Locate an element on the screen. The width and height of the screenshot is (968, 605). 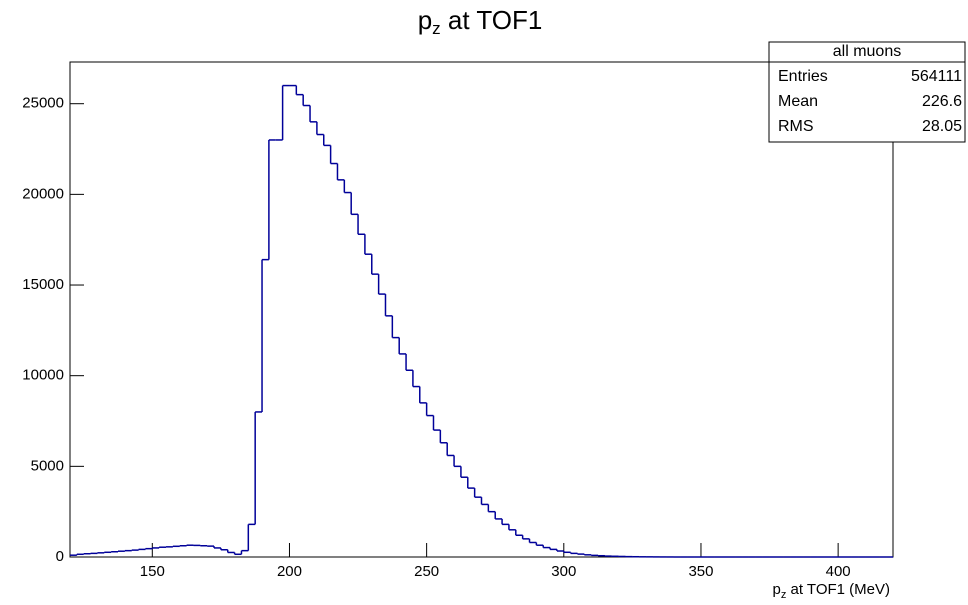
y-tick-label: 25000 is located at coordinates (43, 103).